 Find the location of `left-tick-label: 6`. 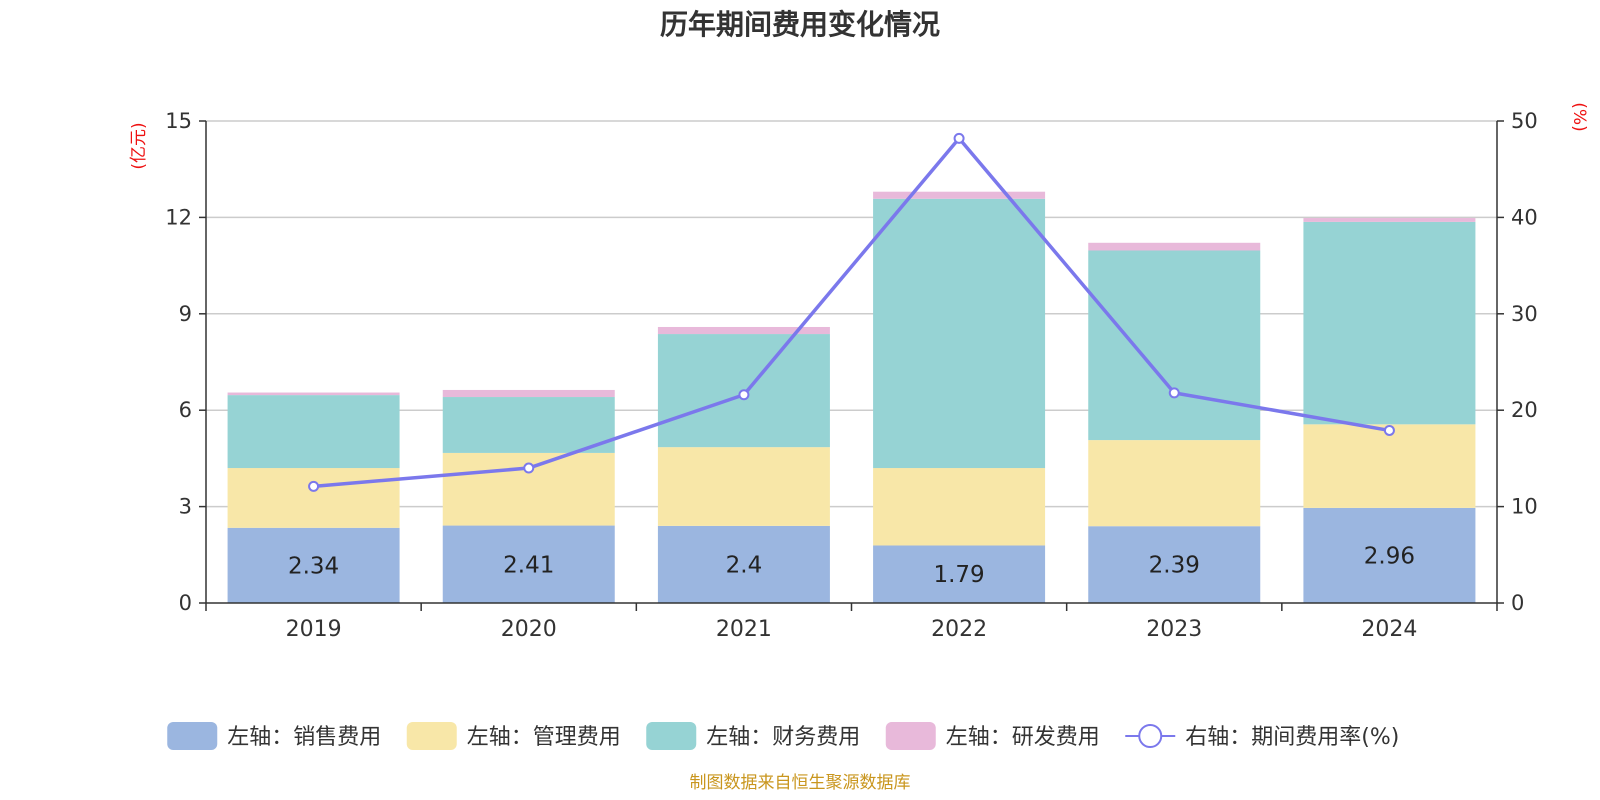

left-tick-label: 6 is located at coordinates (185, 410).